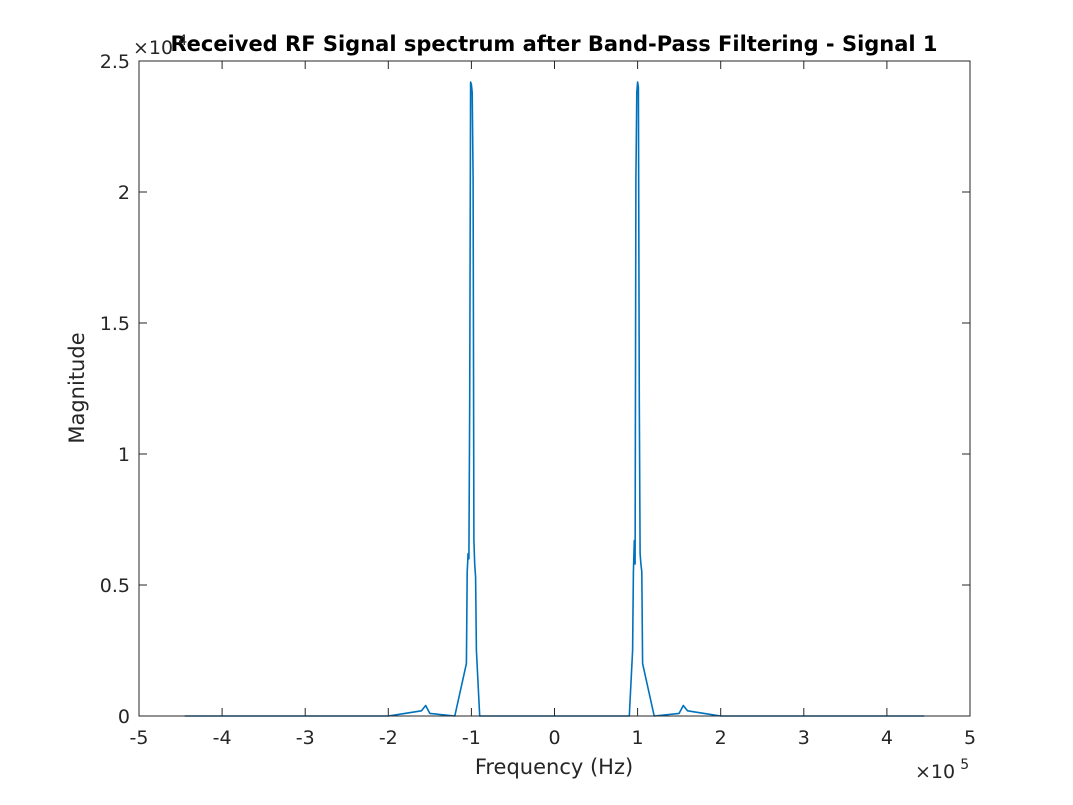  What do you see at coordinates (554, 767) in the screenshot?
I see `x-axis-label: Frequency (Hz)` at bounding box center [554, 767].